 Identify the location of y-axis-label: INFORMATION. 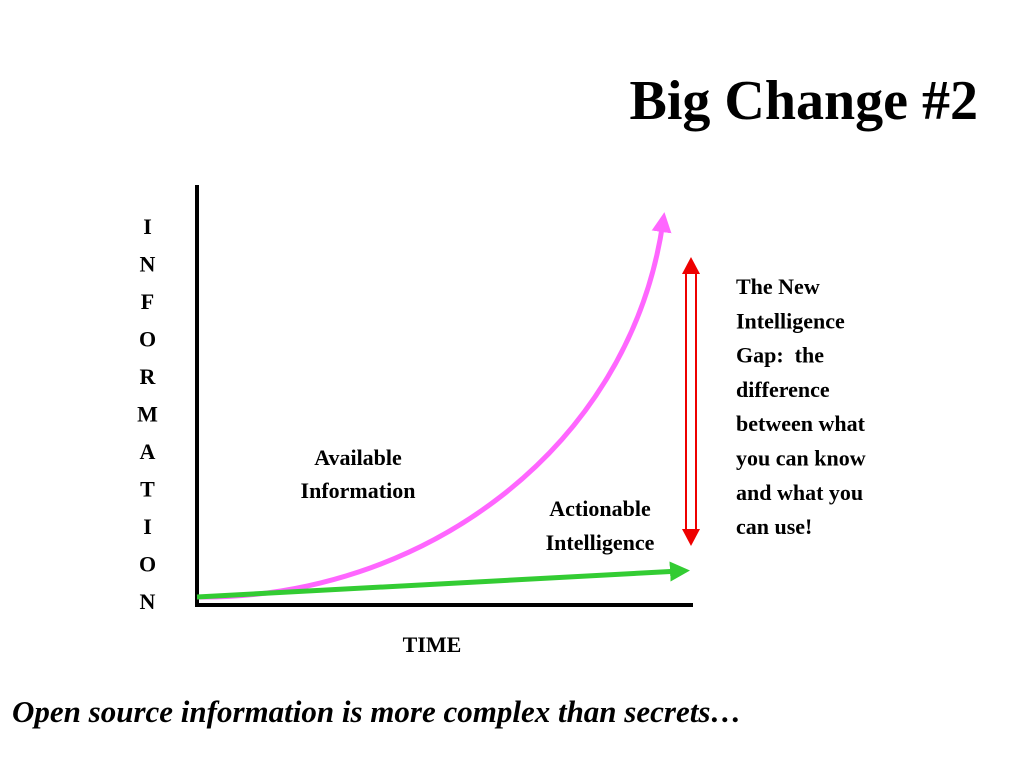
(147, 420).